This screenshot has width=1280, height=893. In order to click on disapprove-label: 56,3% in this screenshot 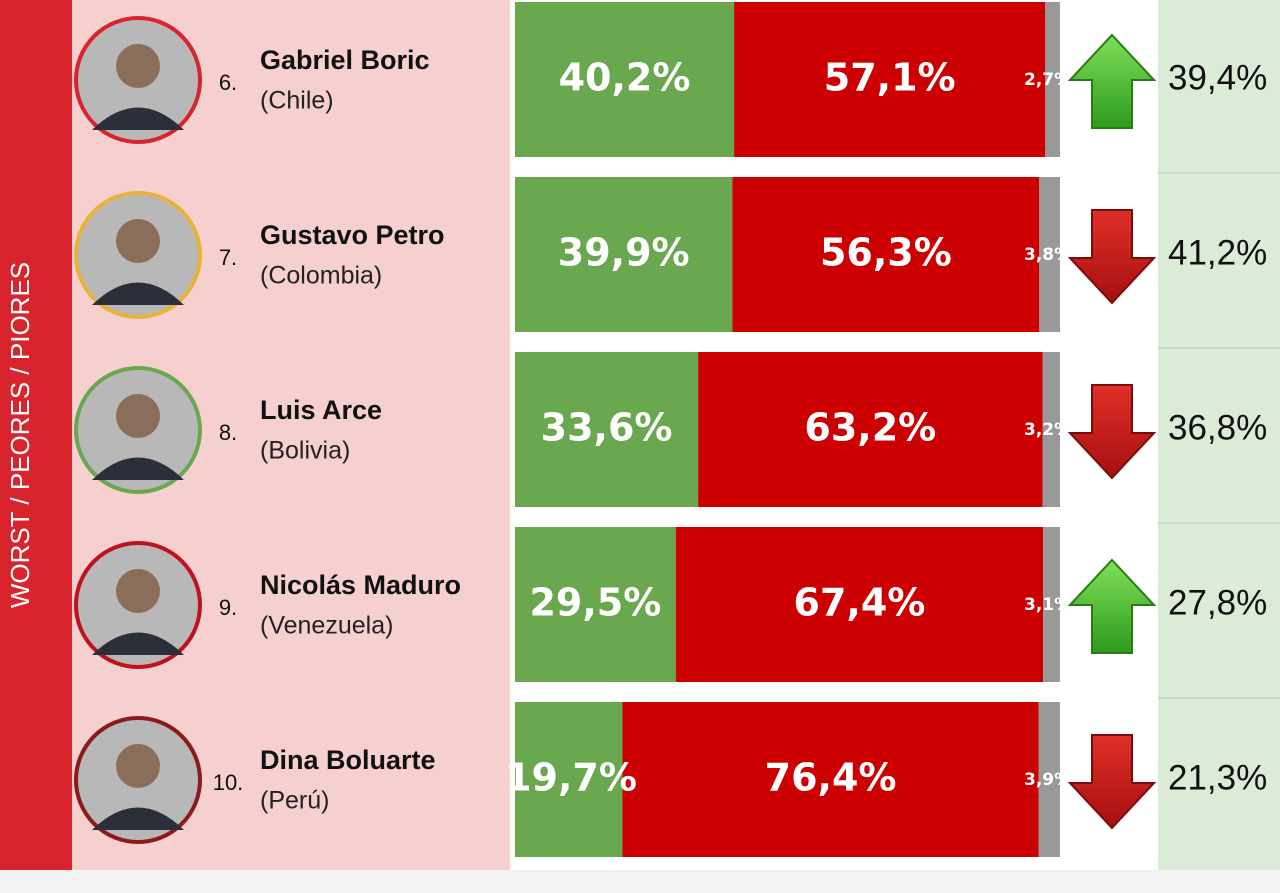, I will do `click(886, 253)`.